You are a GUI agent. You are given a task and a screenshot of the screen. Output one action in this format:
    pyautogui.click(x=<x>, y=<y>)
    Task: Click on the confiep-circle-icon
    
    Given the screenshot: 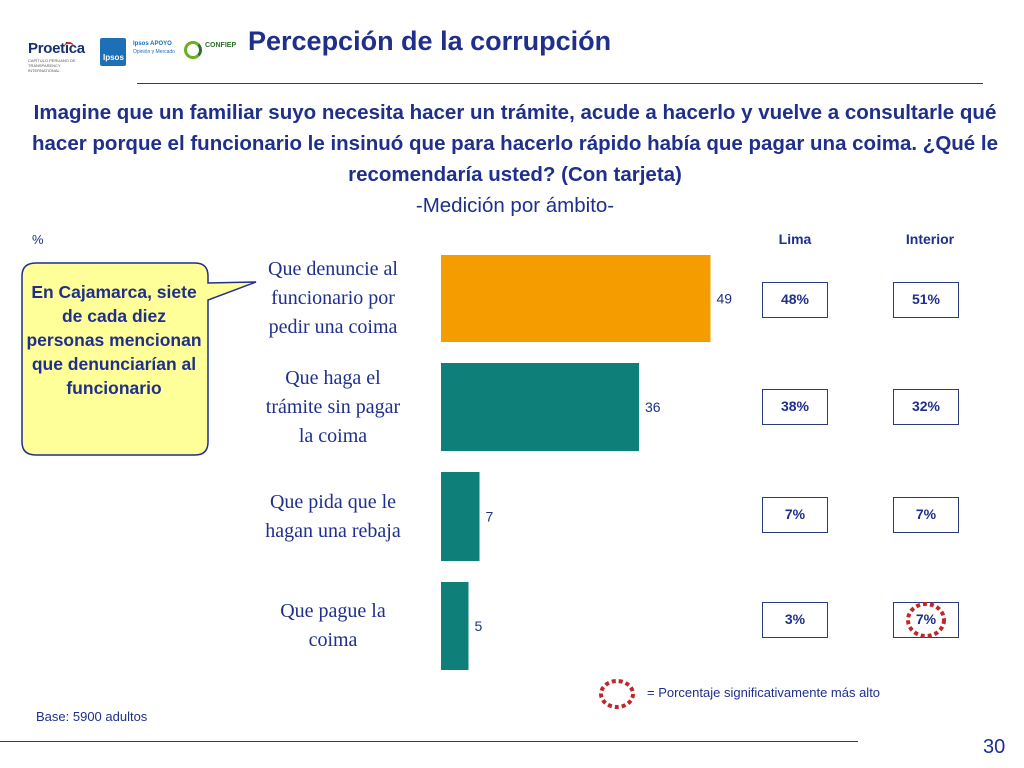 What is the action you would take?
    pyautogui.click(x=193, y=50)
    